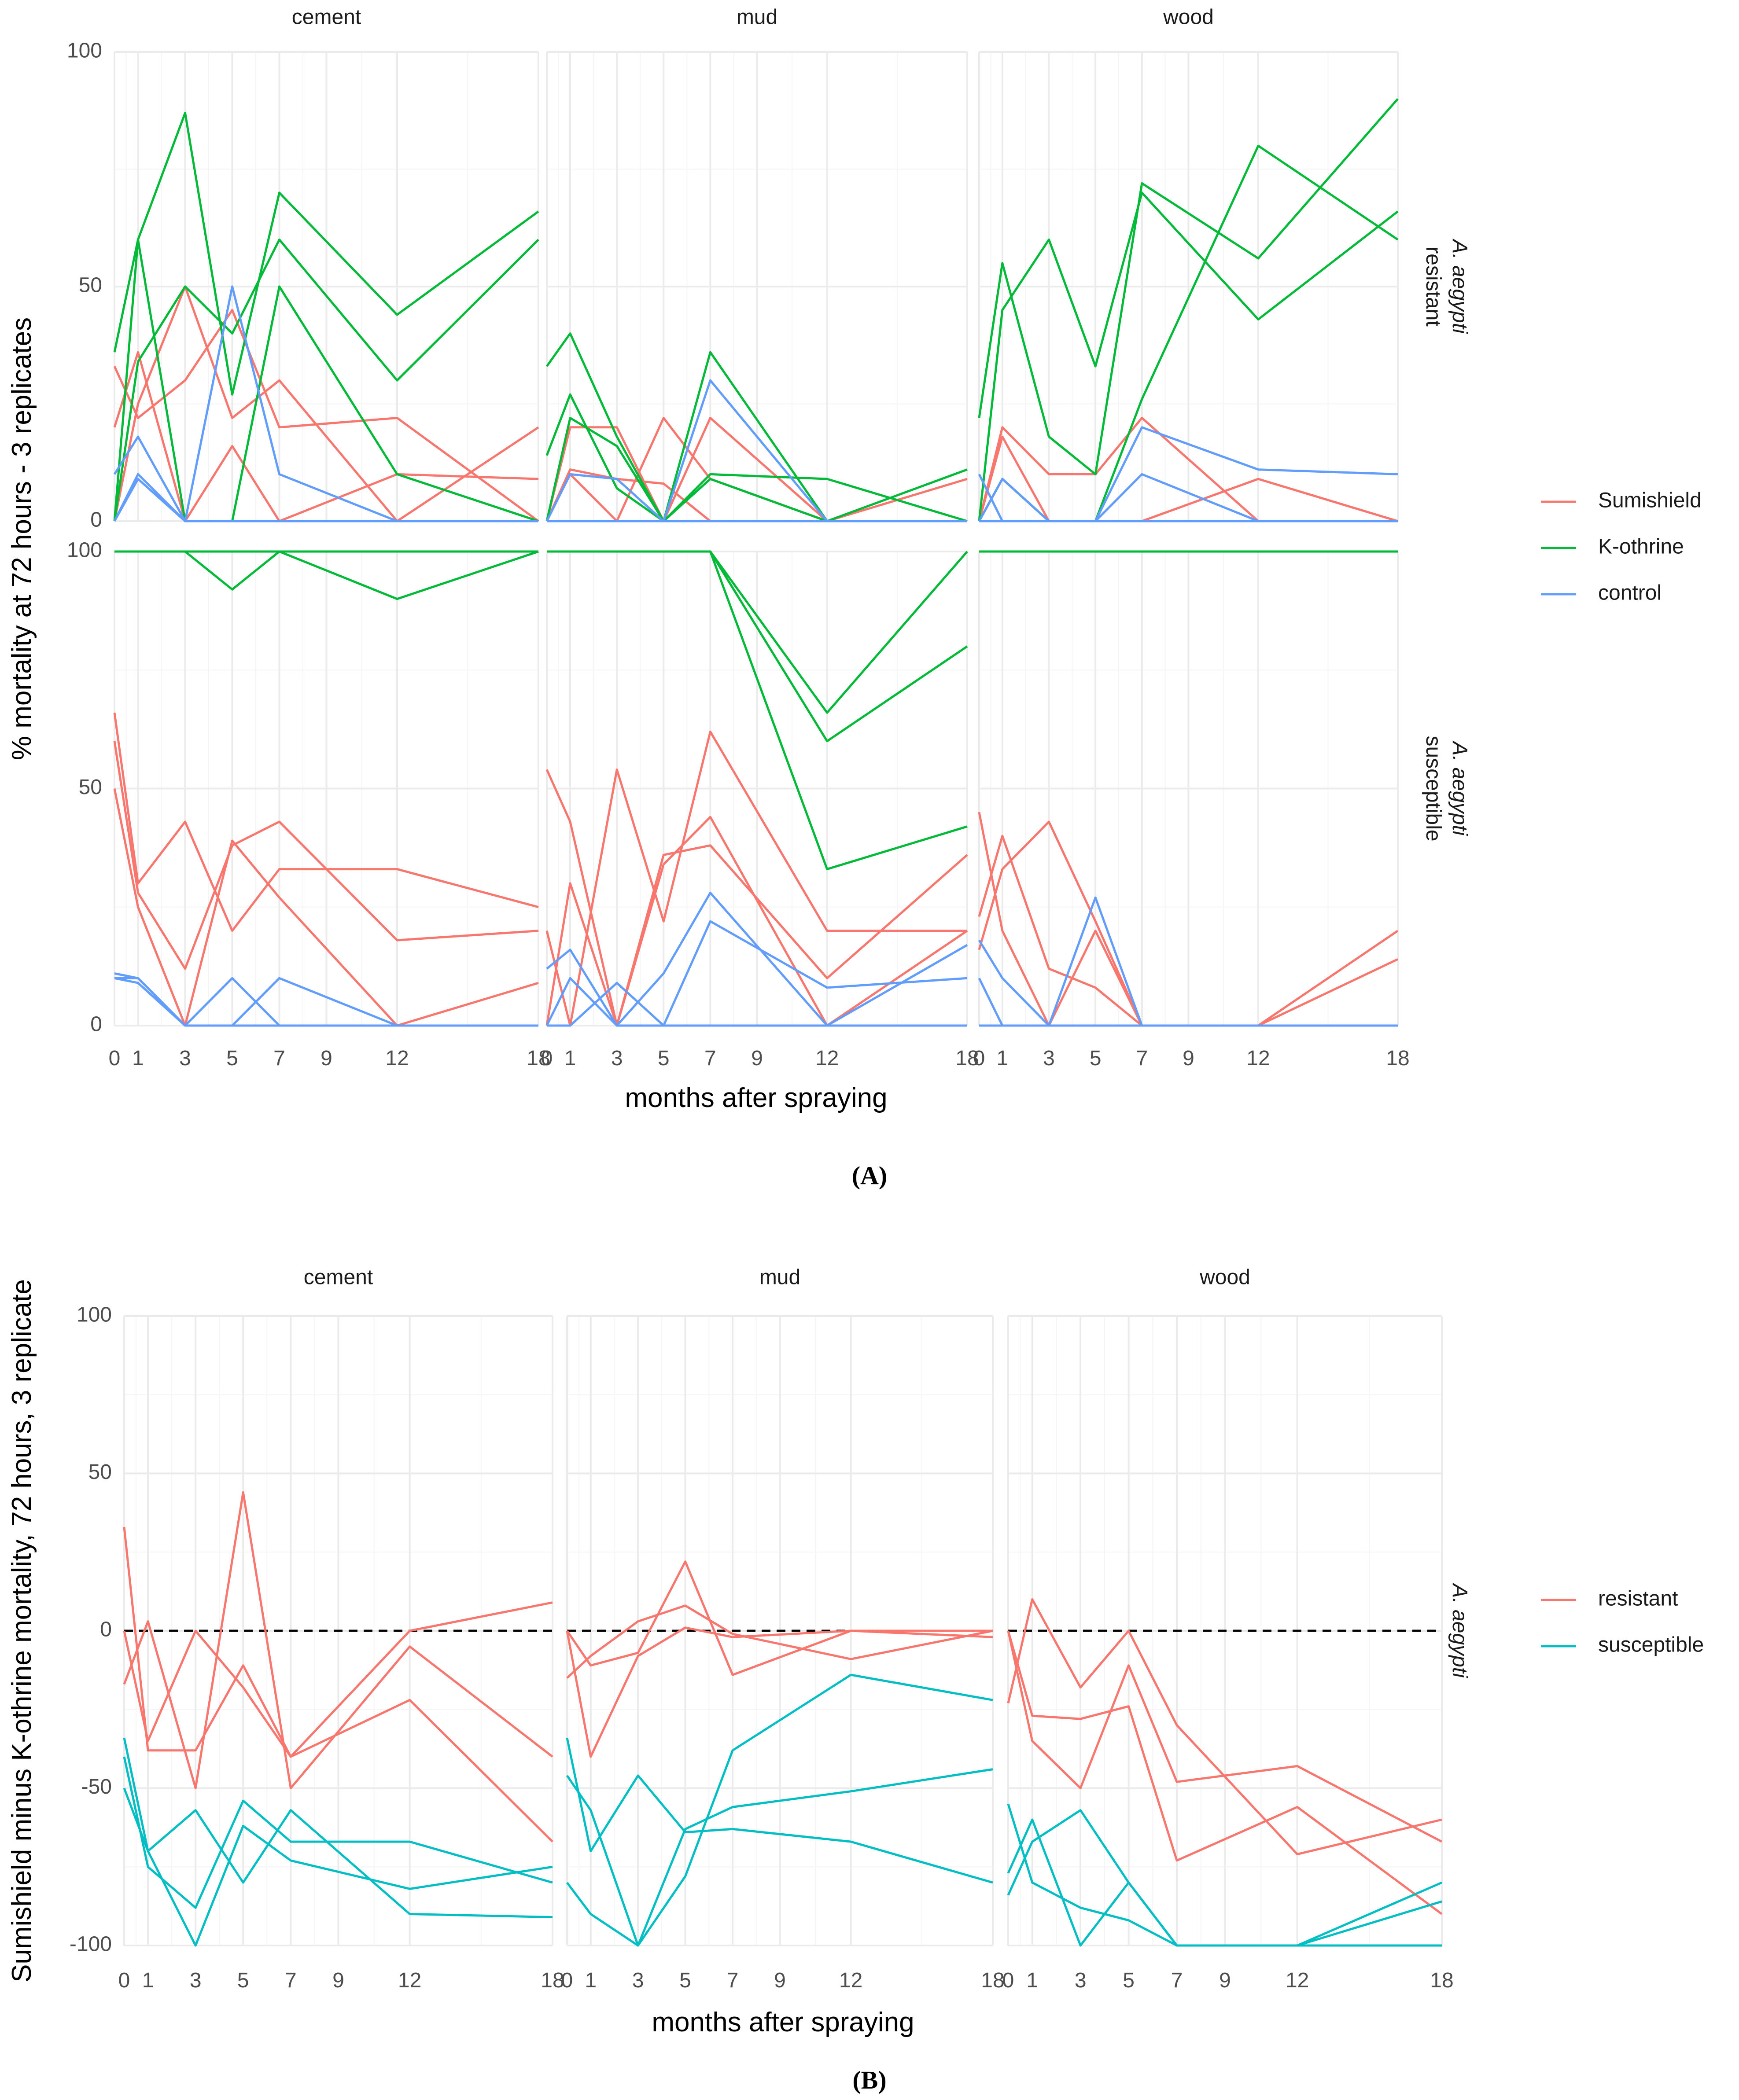 The image size is (1739, 2100). Describe the element at coordinates (96, 1787) in the screenshot. I see `y-tick-label: -50` at that location.